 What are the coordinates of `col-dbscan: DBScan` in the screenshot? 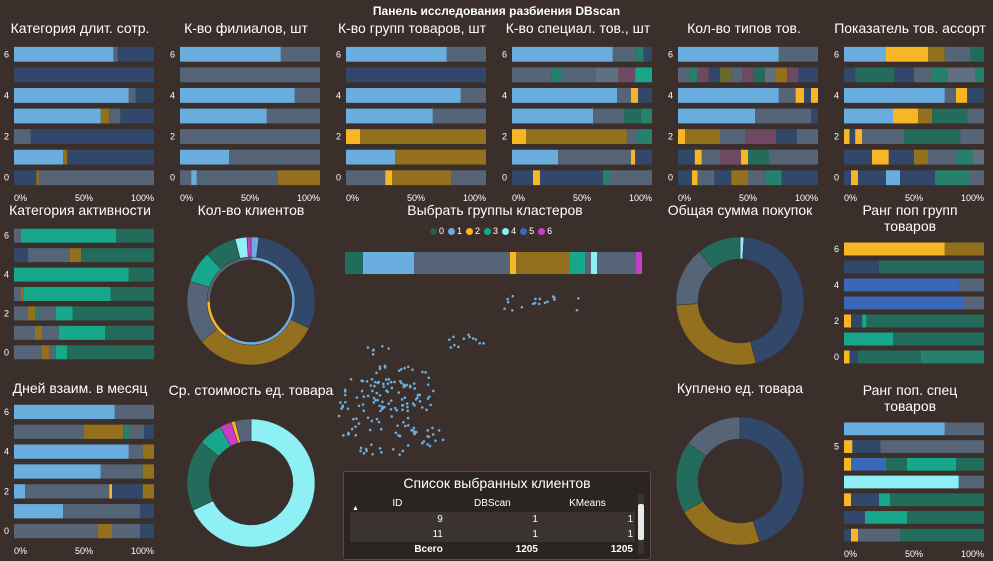 It's located at (492, 503).